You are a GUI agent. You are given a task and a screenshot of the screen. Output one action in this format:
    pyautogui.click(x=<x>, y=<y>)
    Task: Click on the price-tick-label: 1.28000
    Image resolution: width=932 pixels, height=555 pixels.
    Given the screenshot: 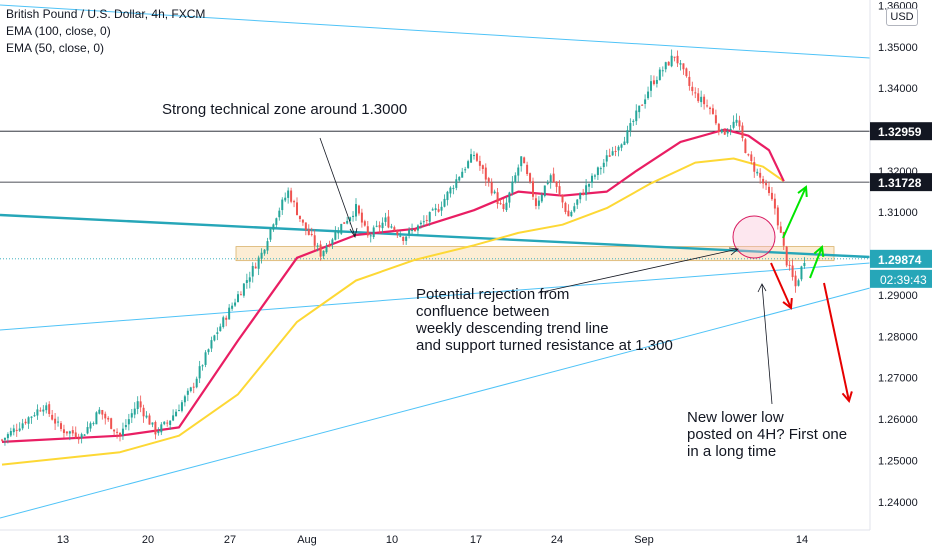 What is the action you would take?
    pyautogui.click(x=898, y=337)
    